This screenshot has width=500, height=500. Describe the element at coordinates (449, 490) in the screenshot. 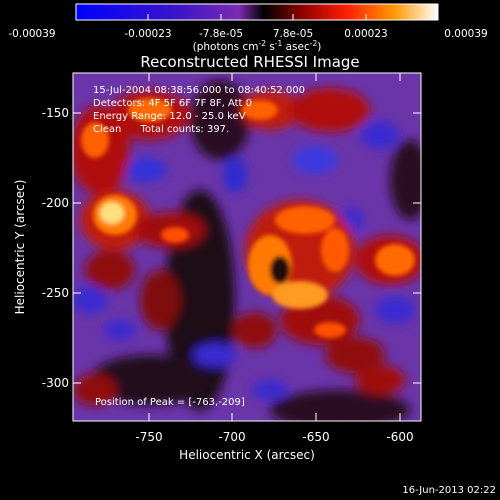

I see `footer-timestamp: 16-Jun-2013 02:22` at that location.